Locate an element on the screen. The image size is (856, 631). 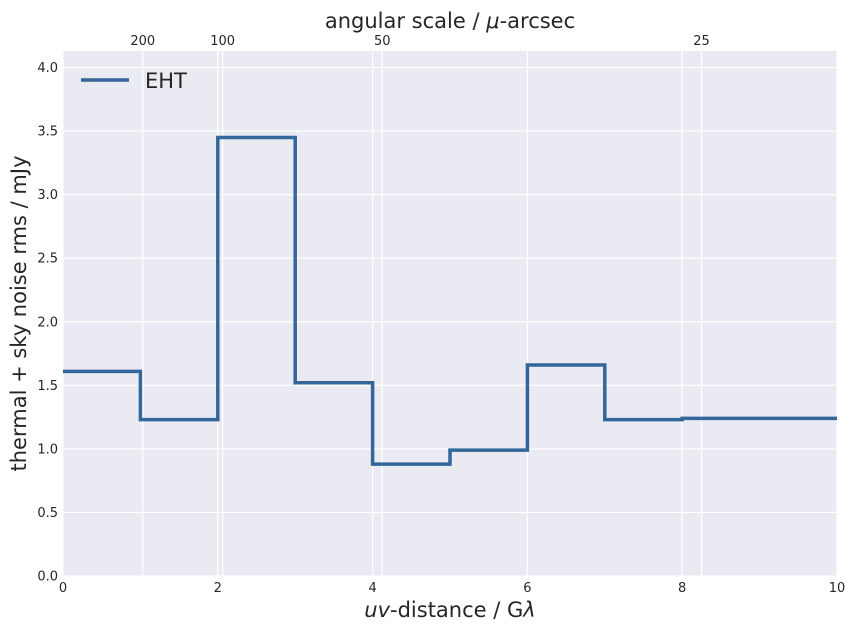
y-tick-label: 1.0 is located at coordinates (47, 449).